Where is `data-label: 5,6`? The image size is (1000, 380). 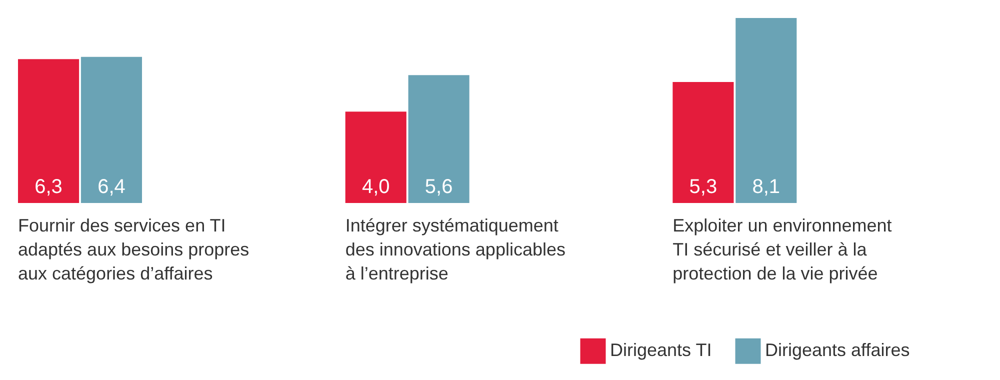
data-label: 5,6 is located at coordinates (438, 187).